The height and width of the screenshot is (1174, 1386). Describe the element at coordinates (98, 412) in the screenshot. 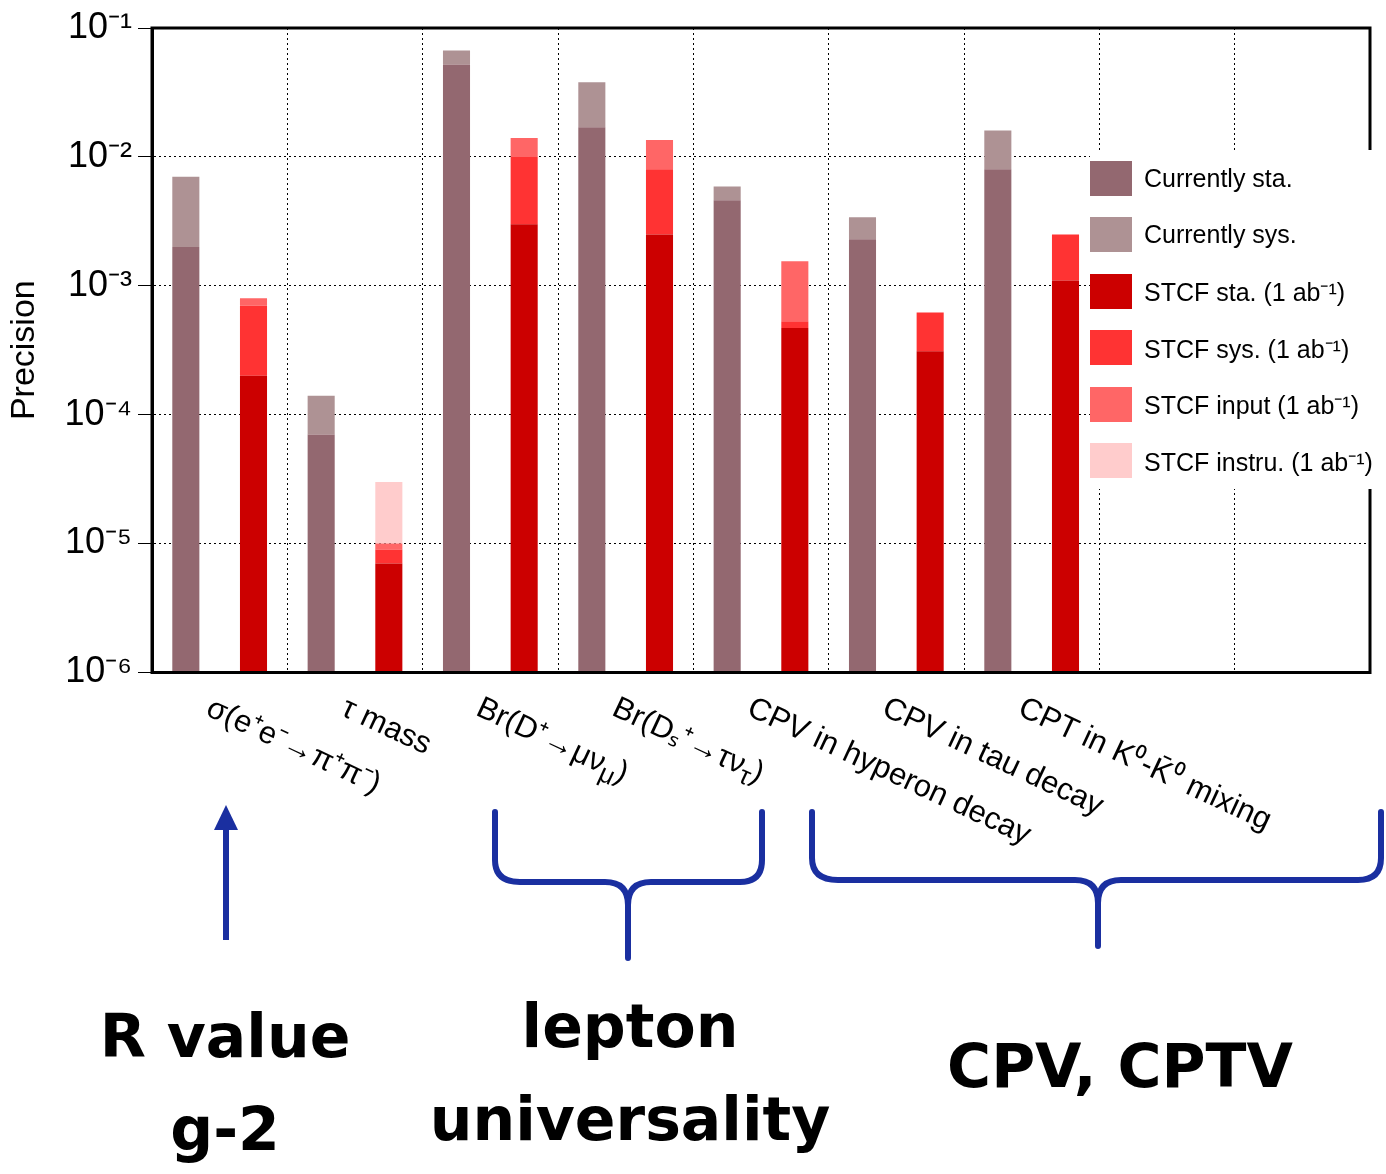

I see `y-tick-label: 10⁻⁴` at that location.